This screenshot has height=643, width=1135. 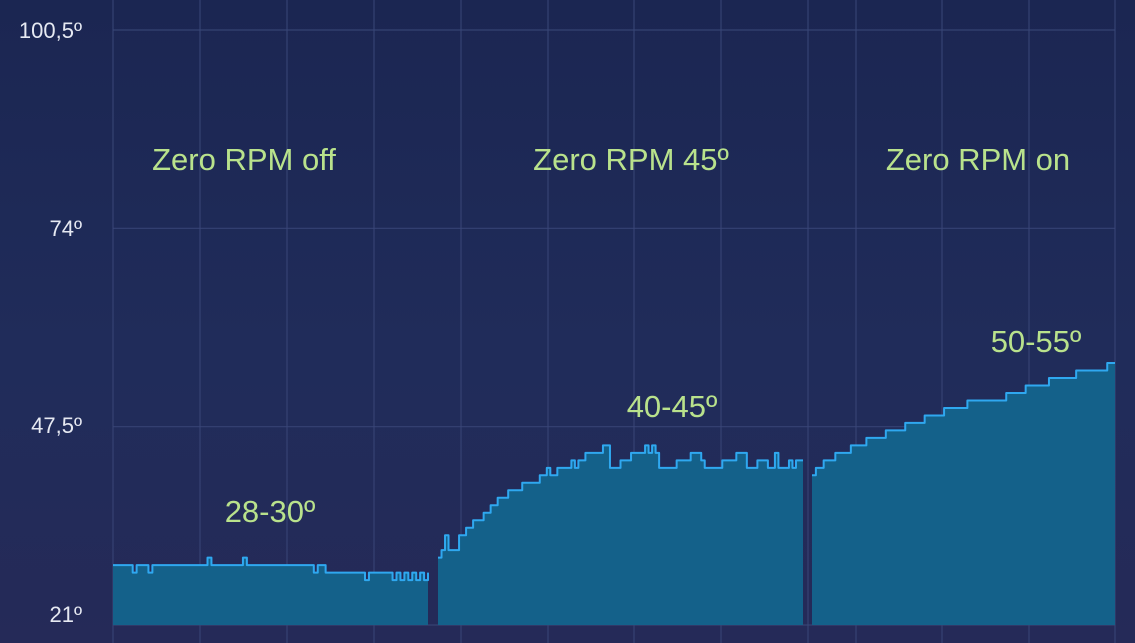 I want to click on y-tick-label: 21º, so click(x=65, y=614).